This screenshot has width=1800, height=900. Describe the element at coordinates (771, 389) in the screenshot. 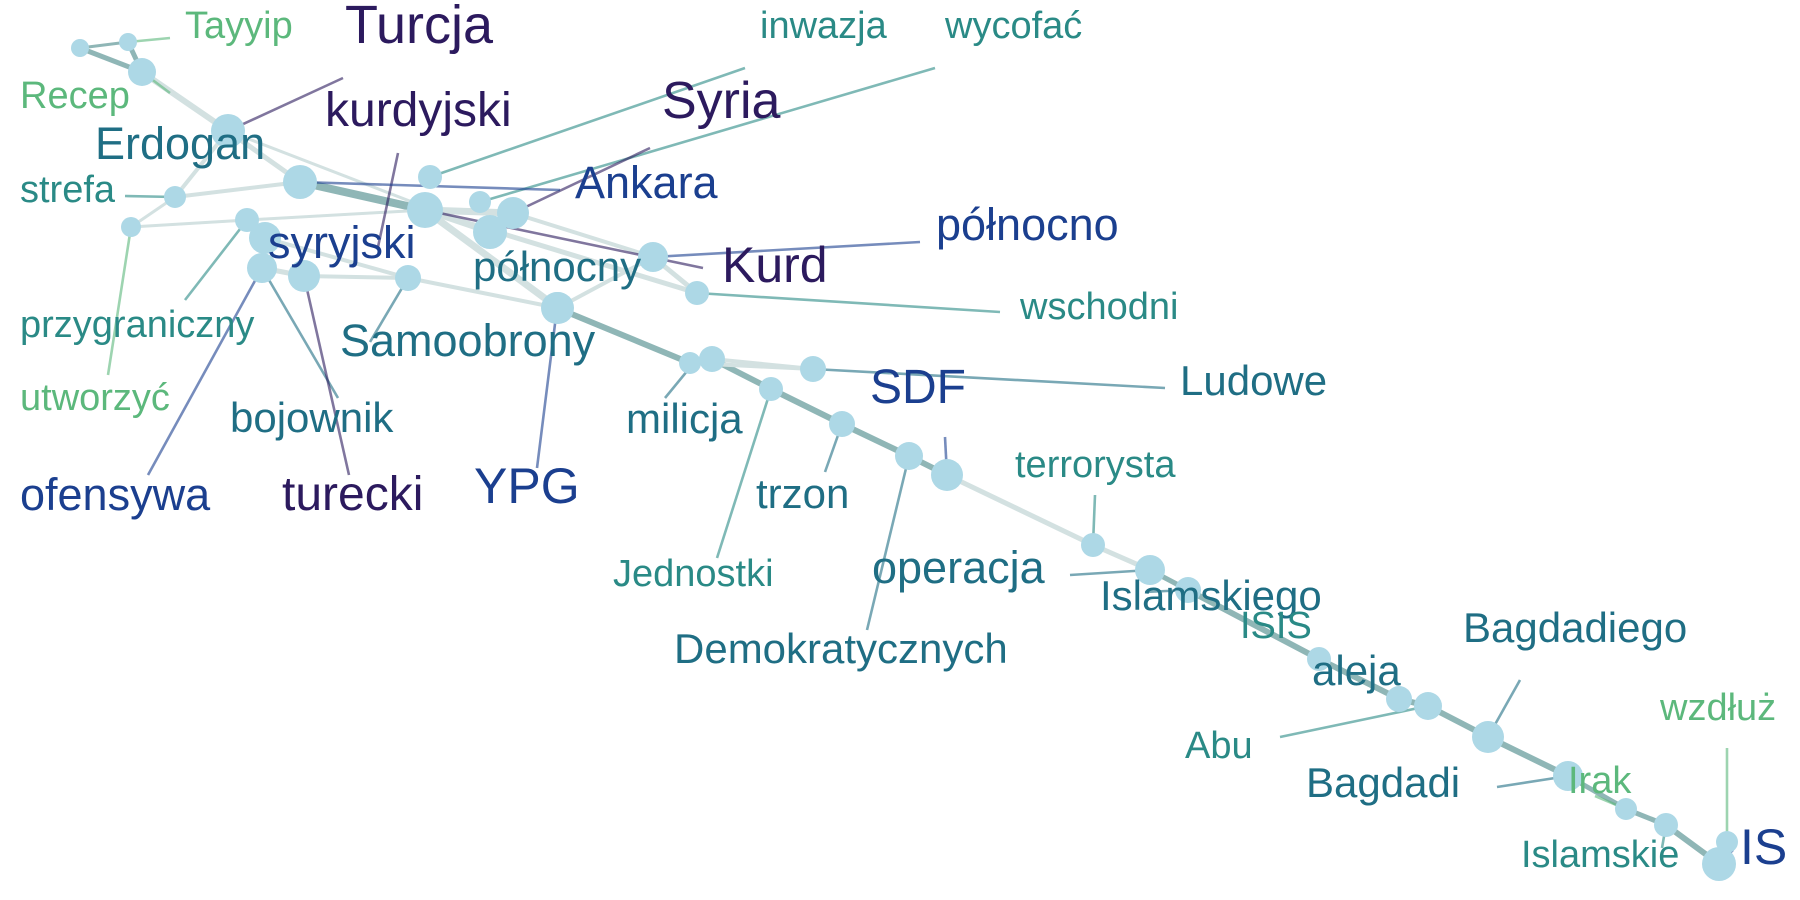

I see `node-jednostki` at that location.